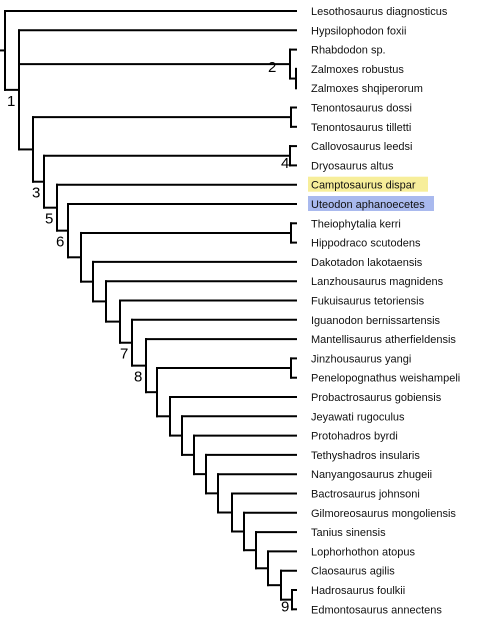 The width and height of the screenshot is (485, 623). What do you see at coordinates (361, 128) in the screenshot?
I see `taxon-label: Tenontosaurus tilletti` at bounding box center [361, 128].